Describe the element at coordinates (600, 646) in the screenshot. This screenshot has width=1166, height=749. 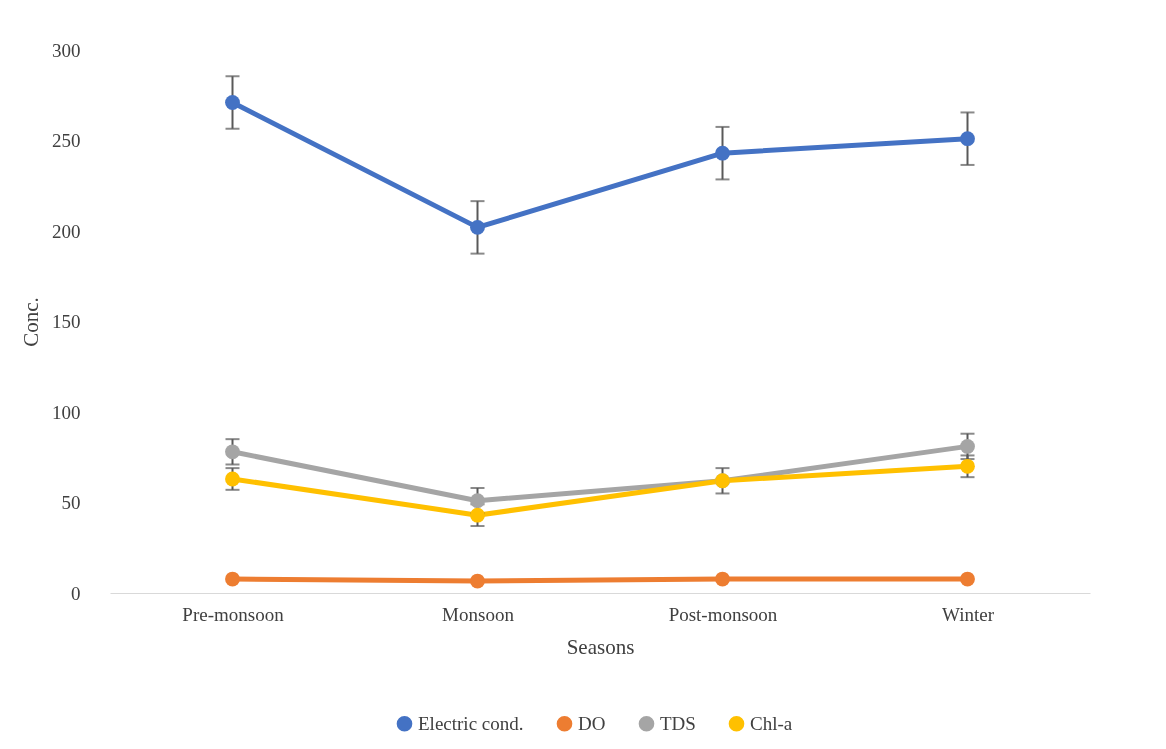
I see `x-axis-title: Seasons` at that location.